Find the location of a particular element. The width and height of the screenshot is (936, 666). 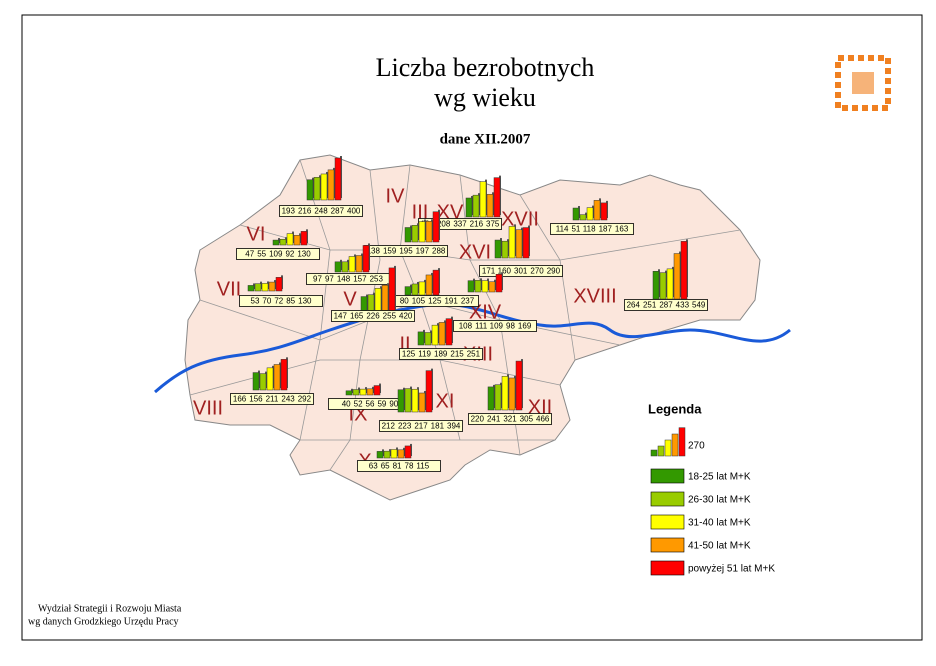

value-label: 138 is located at coordinates (374, 251).